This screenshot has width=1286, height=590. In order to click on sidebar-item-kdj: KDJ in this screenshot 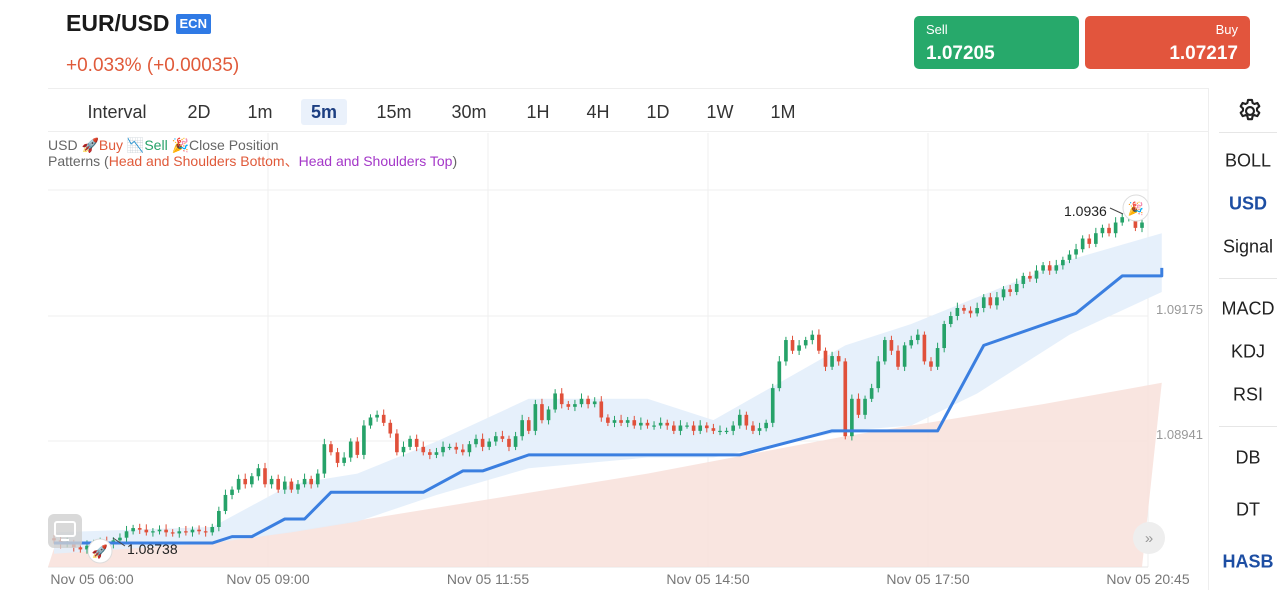, I will do `click(1247, 351)`.